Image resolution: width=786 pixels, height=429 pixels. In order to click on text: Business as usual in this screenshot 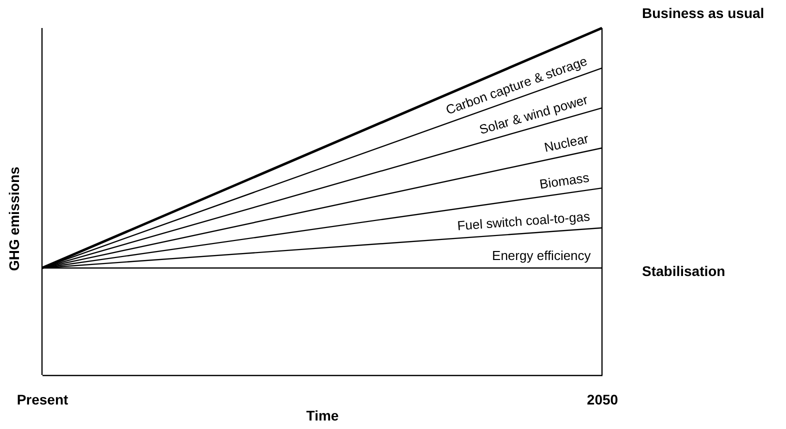, I will do `click(703, 13)`.